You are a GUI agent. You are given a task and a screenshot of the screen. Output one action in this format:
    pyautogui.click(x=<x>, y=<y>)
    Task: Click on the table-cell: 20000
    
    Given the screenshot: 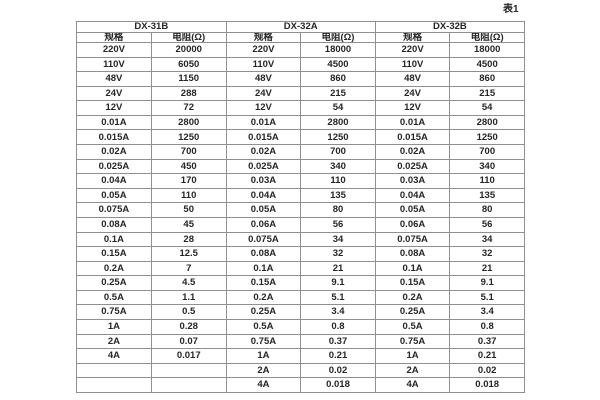 What is the action you would take?
    pyautogui.click(x=188, y=50)
    